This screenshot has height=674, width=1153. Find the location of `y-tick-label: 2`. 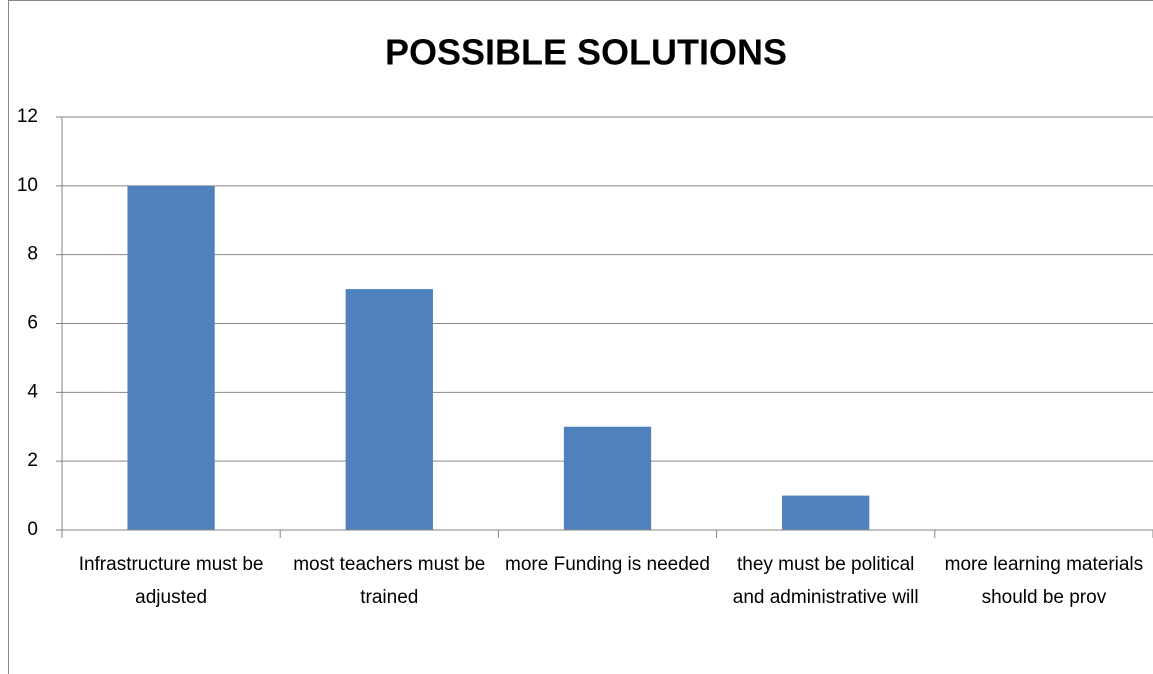

y-tick-label: 2 is located at coordinates (32, 460).